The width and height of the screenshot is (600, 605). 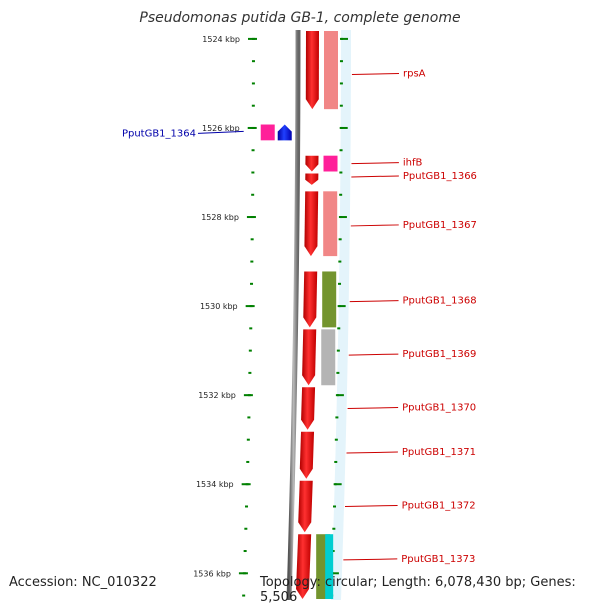 I want to click on gene-ihfB, so click(x=312, y=163).